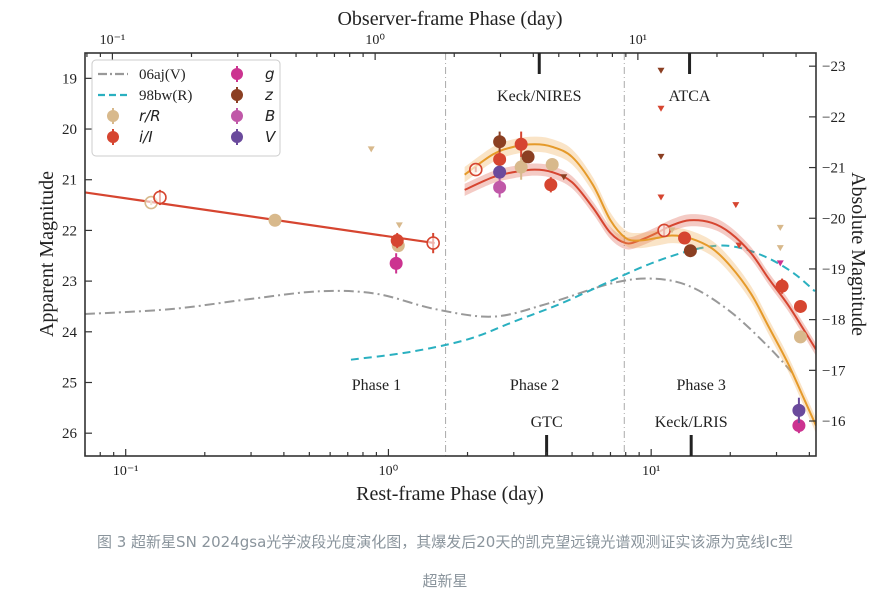  I want to click on x-tick-label: 10¹, so click(651, 471).